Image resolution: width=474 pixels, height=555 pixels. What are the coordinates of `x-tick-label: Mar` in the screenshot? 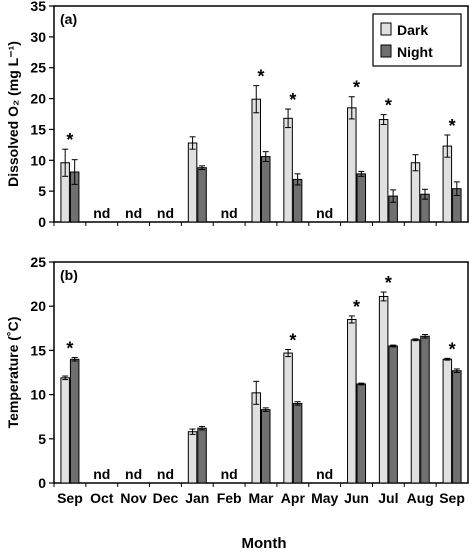 It's located at (261, 498).